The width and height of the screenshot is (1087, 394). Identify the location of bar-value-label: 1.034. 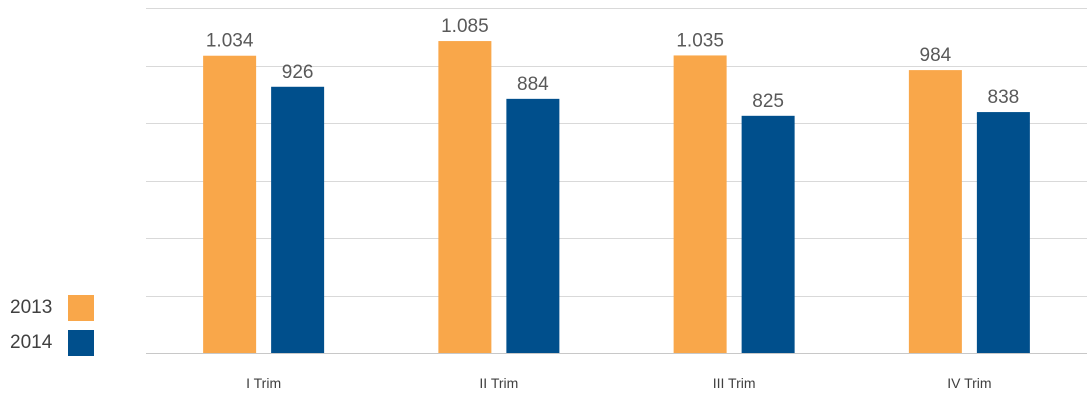
(230, 41).